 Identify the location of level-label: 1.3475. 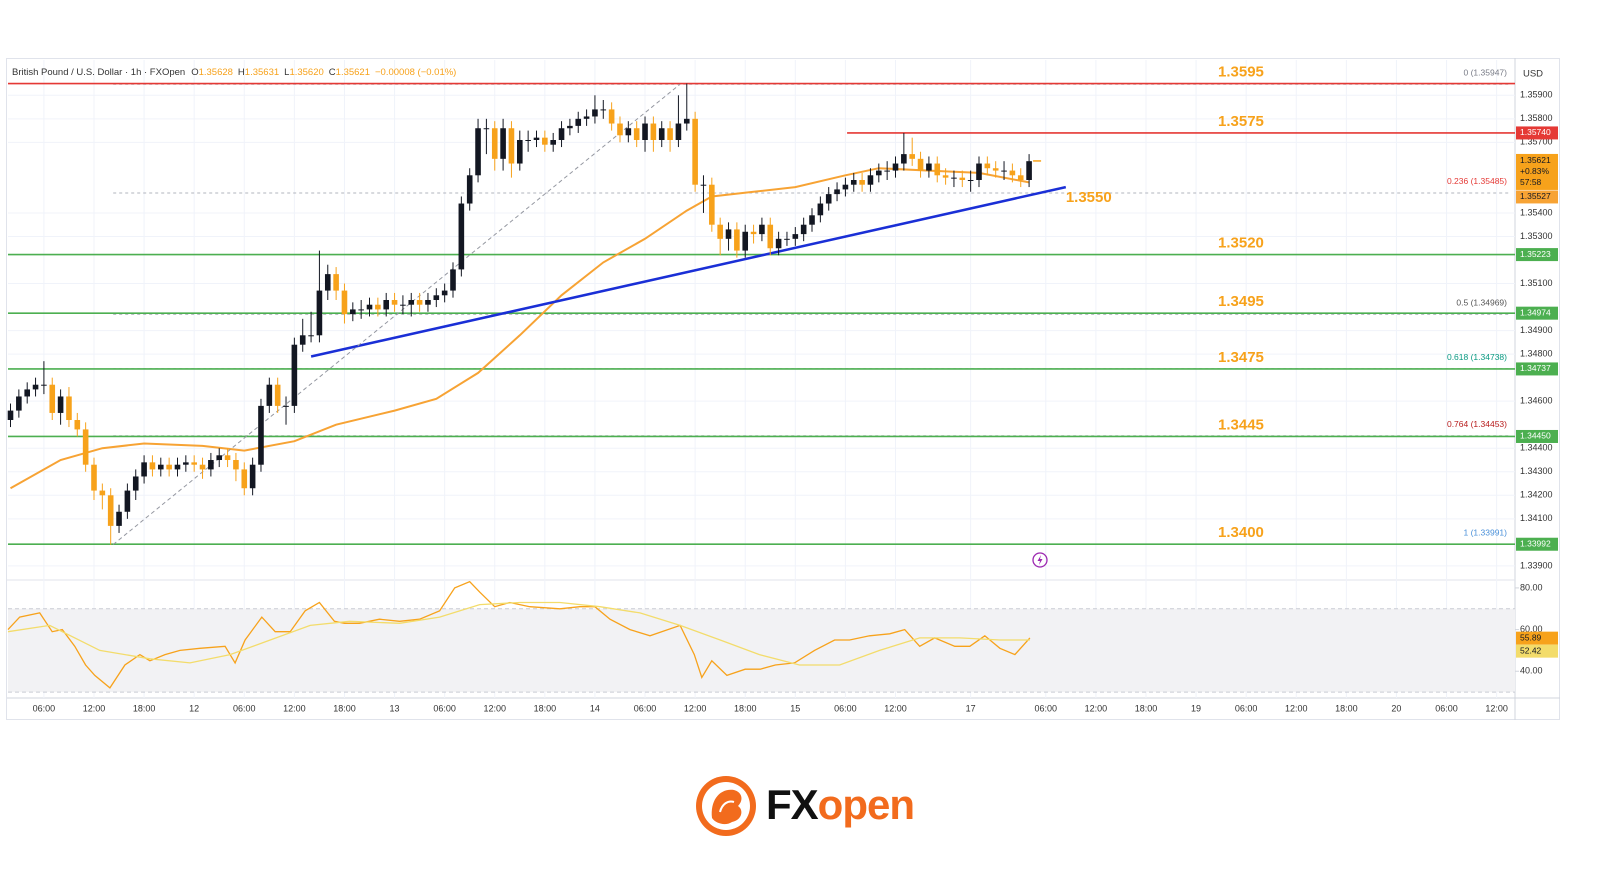
(1241, 357).